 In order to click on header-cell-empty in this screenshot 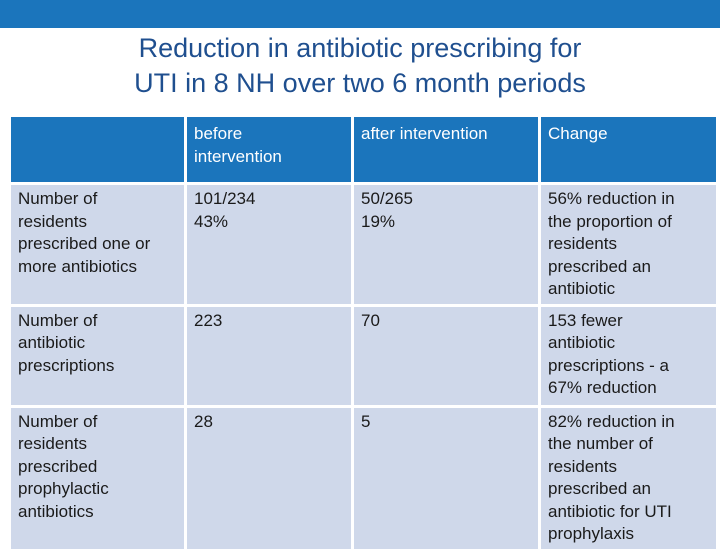, I will do `click(97, 149)`.